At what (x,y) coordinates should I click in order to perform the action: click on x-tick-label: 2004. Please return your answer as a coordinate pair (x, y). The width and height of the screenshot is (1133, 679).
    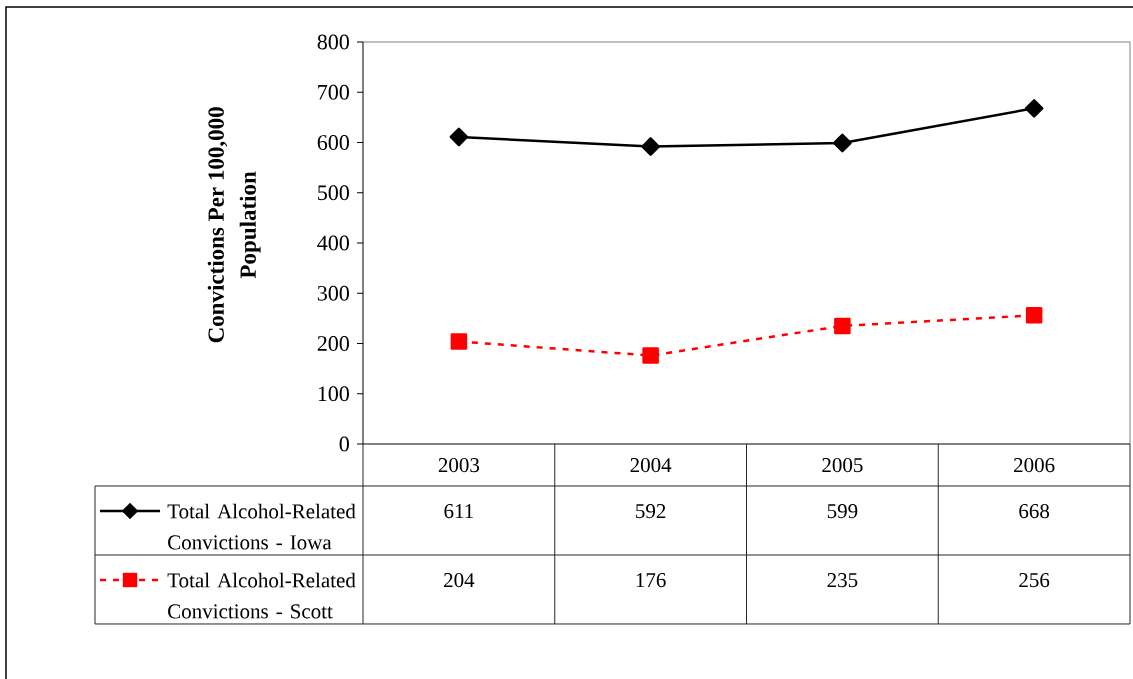
    Looking at the image, I should click on (651, 465).